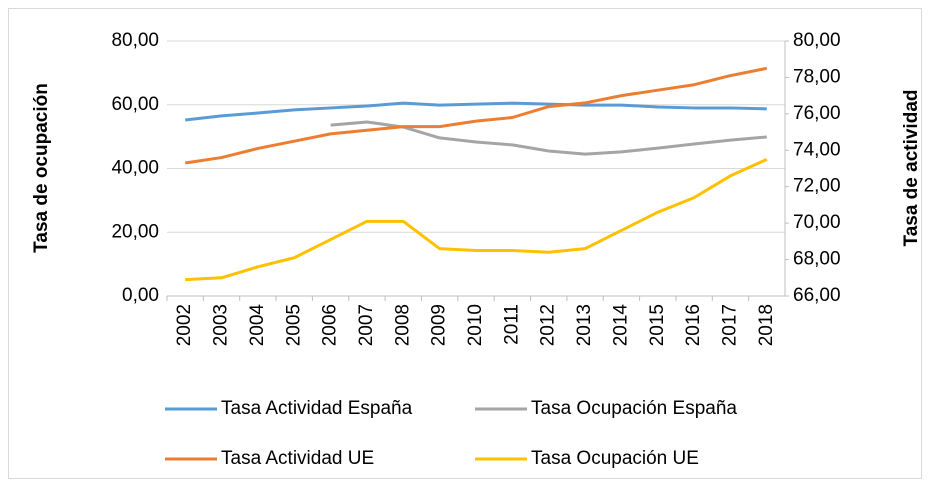 The image size is (931, 484). Describe the element at coordinates (257, 325) in the screenshot. I see `x-tick-label: 2004` at that location.